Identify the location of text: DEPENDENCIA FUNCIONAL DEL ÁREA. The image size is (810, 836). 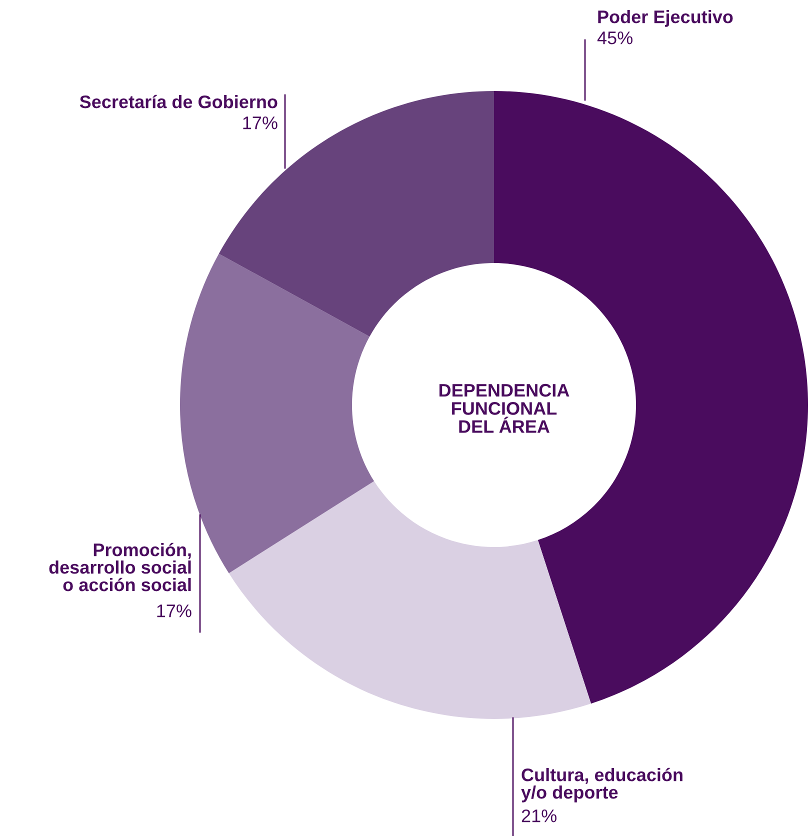
(504, 408).